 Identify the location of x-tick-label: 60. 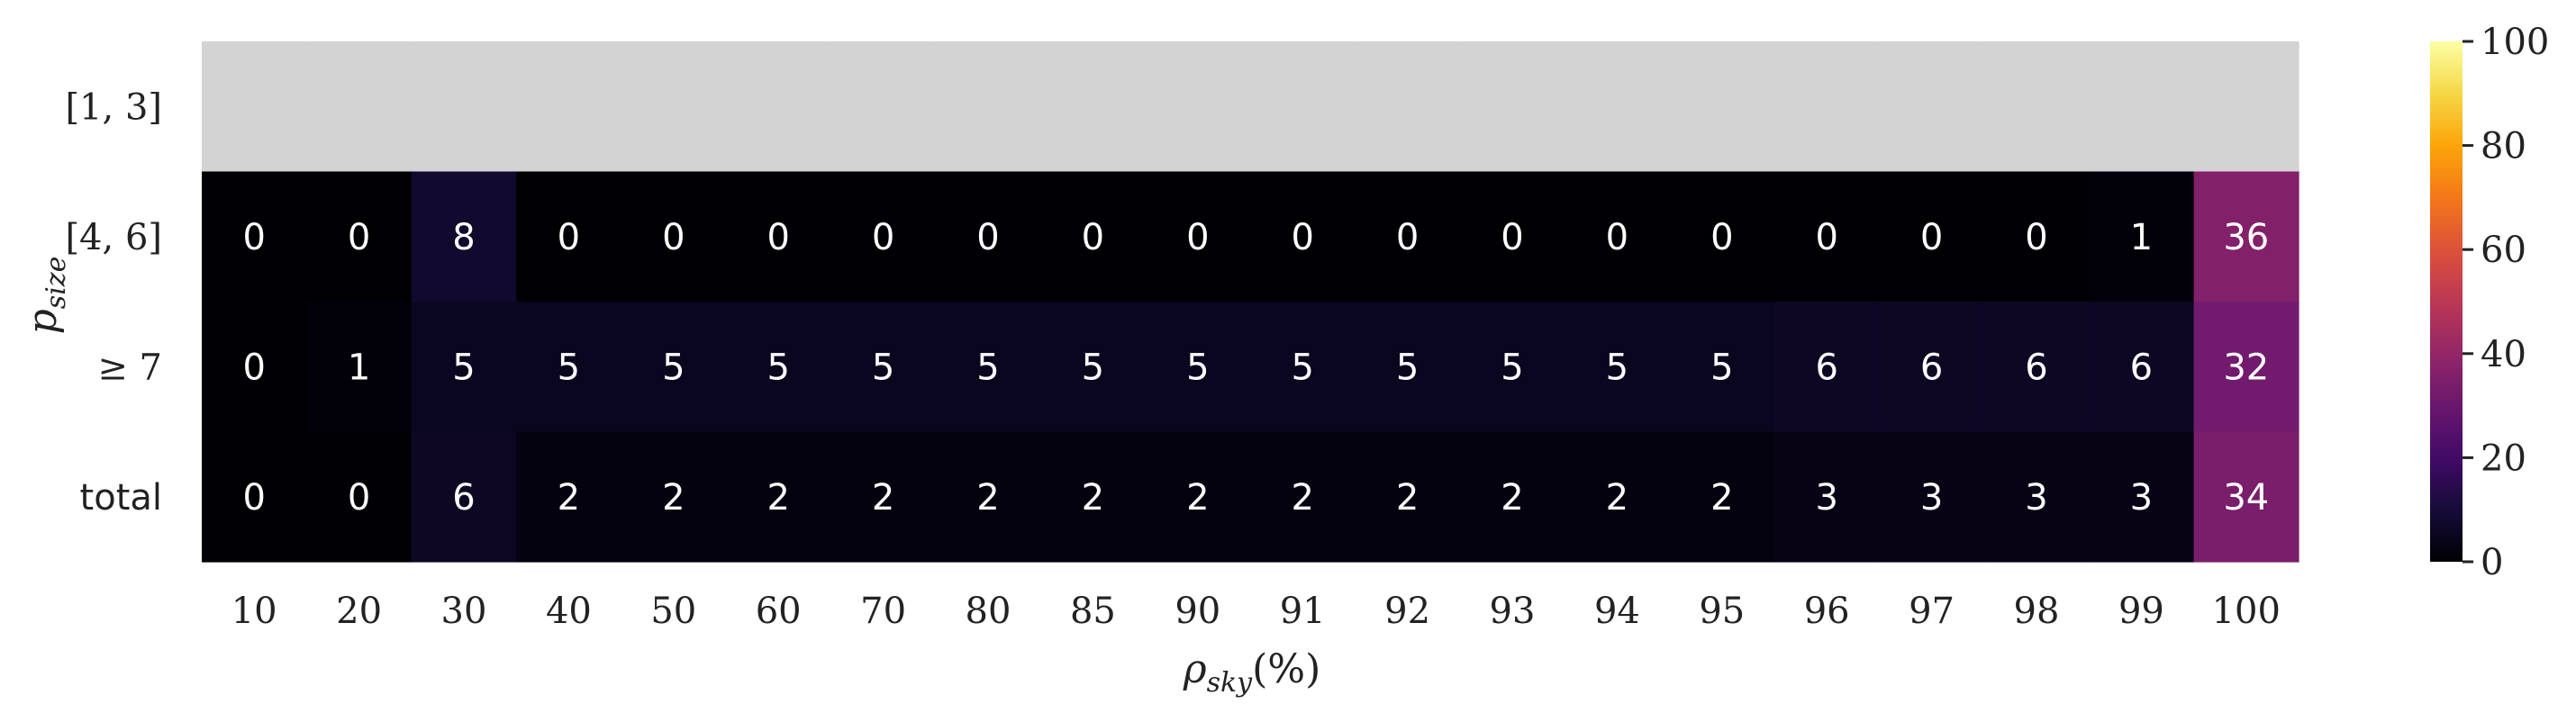
(779, 611).